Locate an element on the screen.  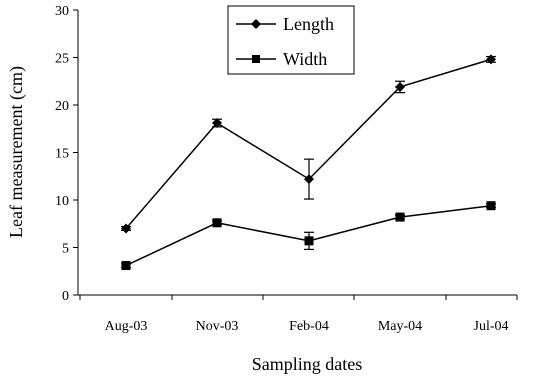
x-tick-label: Jul-04 is located at coordinates (491, 326).